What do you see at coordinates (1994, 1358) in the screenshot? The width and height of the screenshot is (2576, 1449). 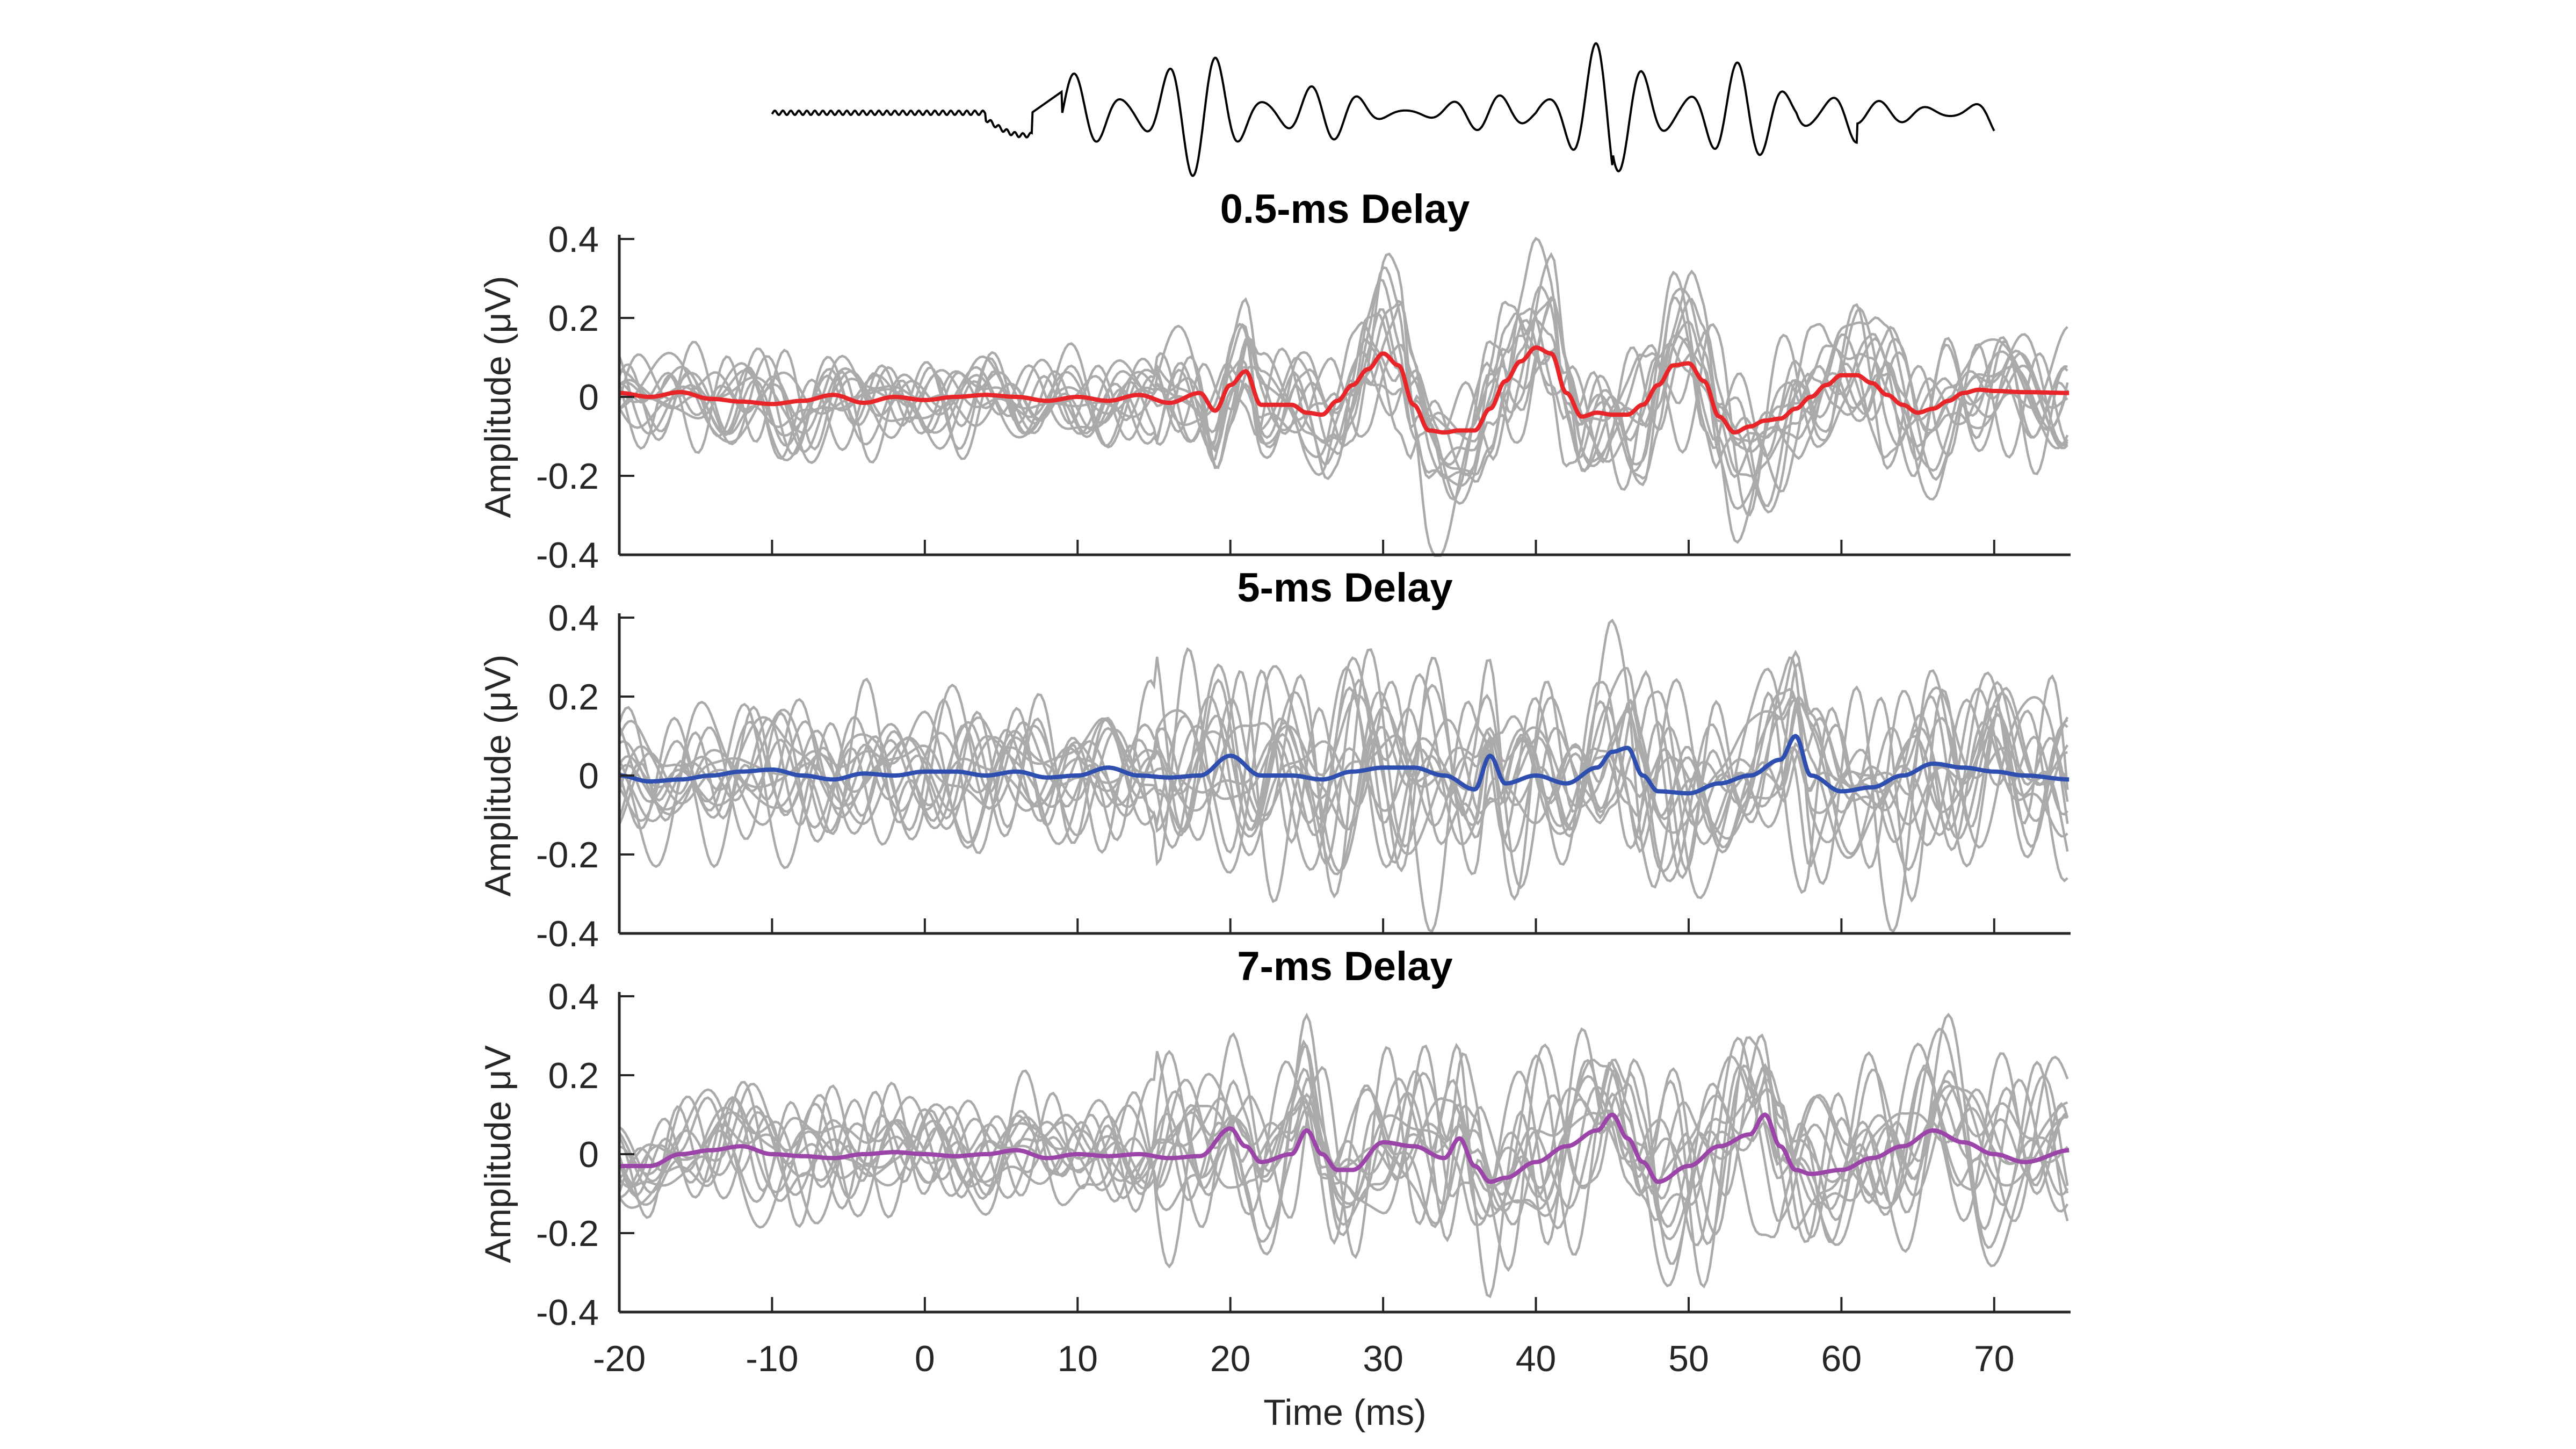 I see `x-tick-label: 70` at bounding box center [1994, 1358].